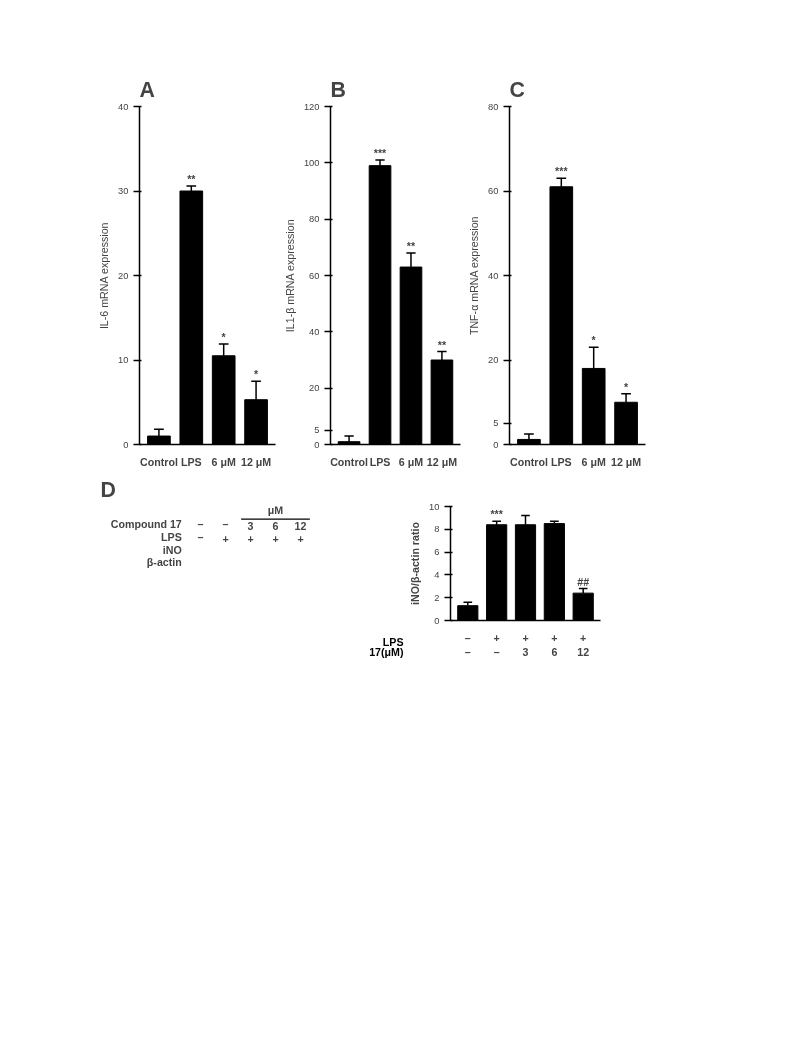  Describe the element at coordinates (437, 574) in the screenshot. I see `y-tick-label: 4` at that location.